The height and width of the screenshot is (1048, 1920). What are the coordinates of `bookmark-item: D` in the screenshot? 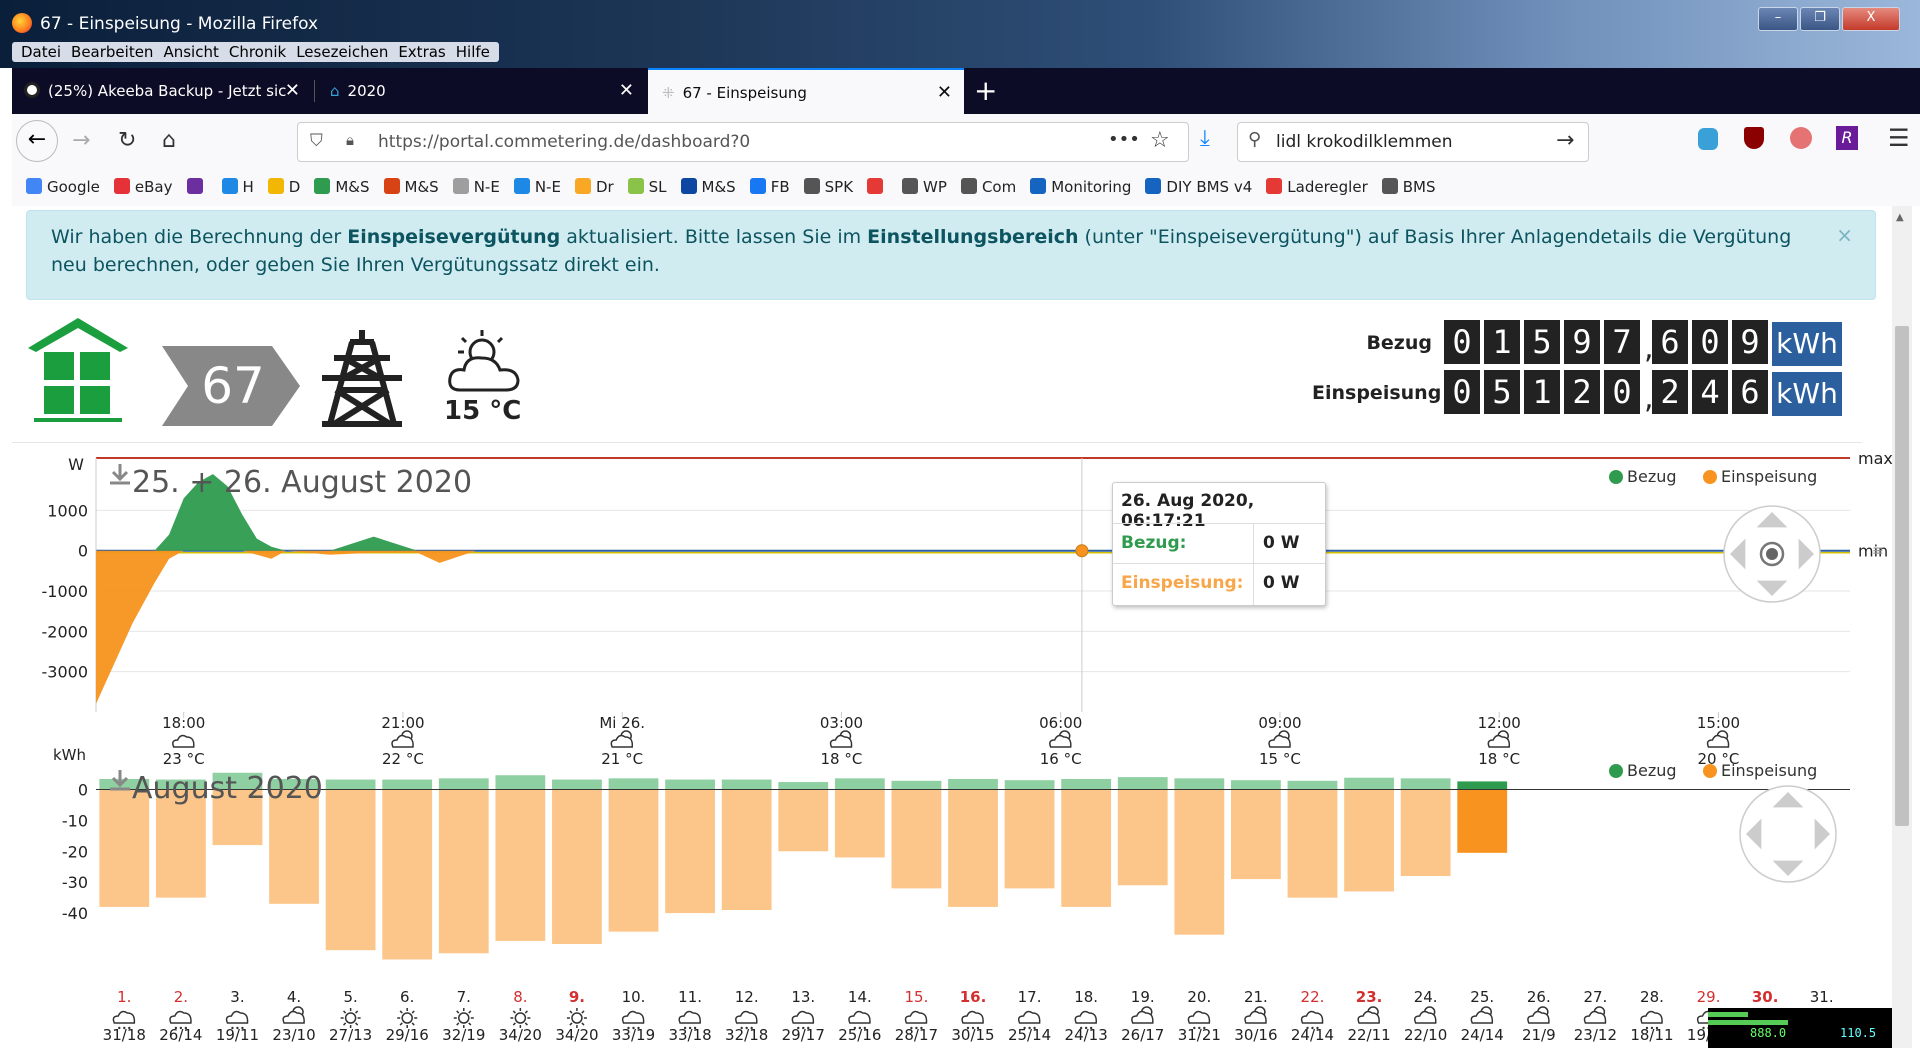 It's located at (283, 187).